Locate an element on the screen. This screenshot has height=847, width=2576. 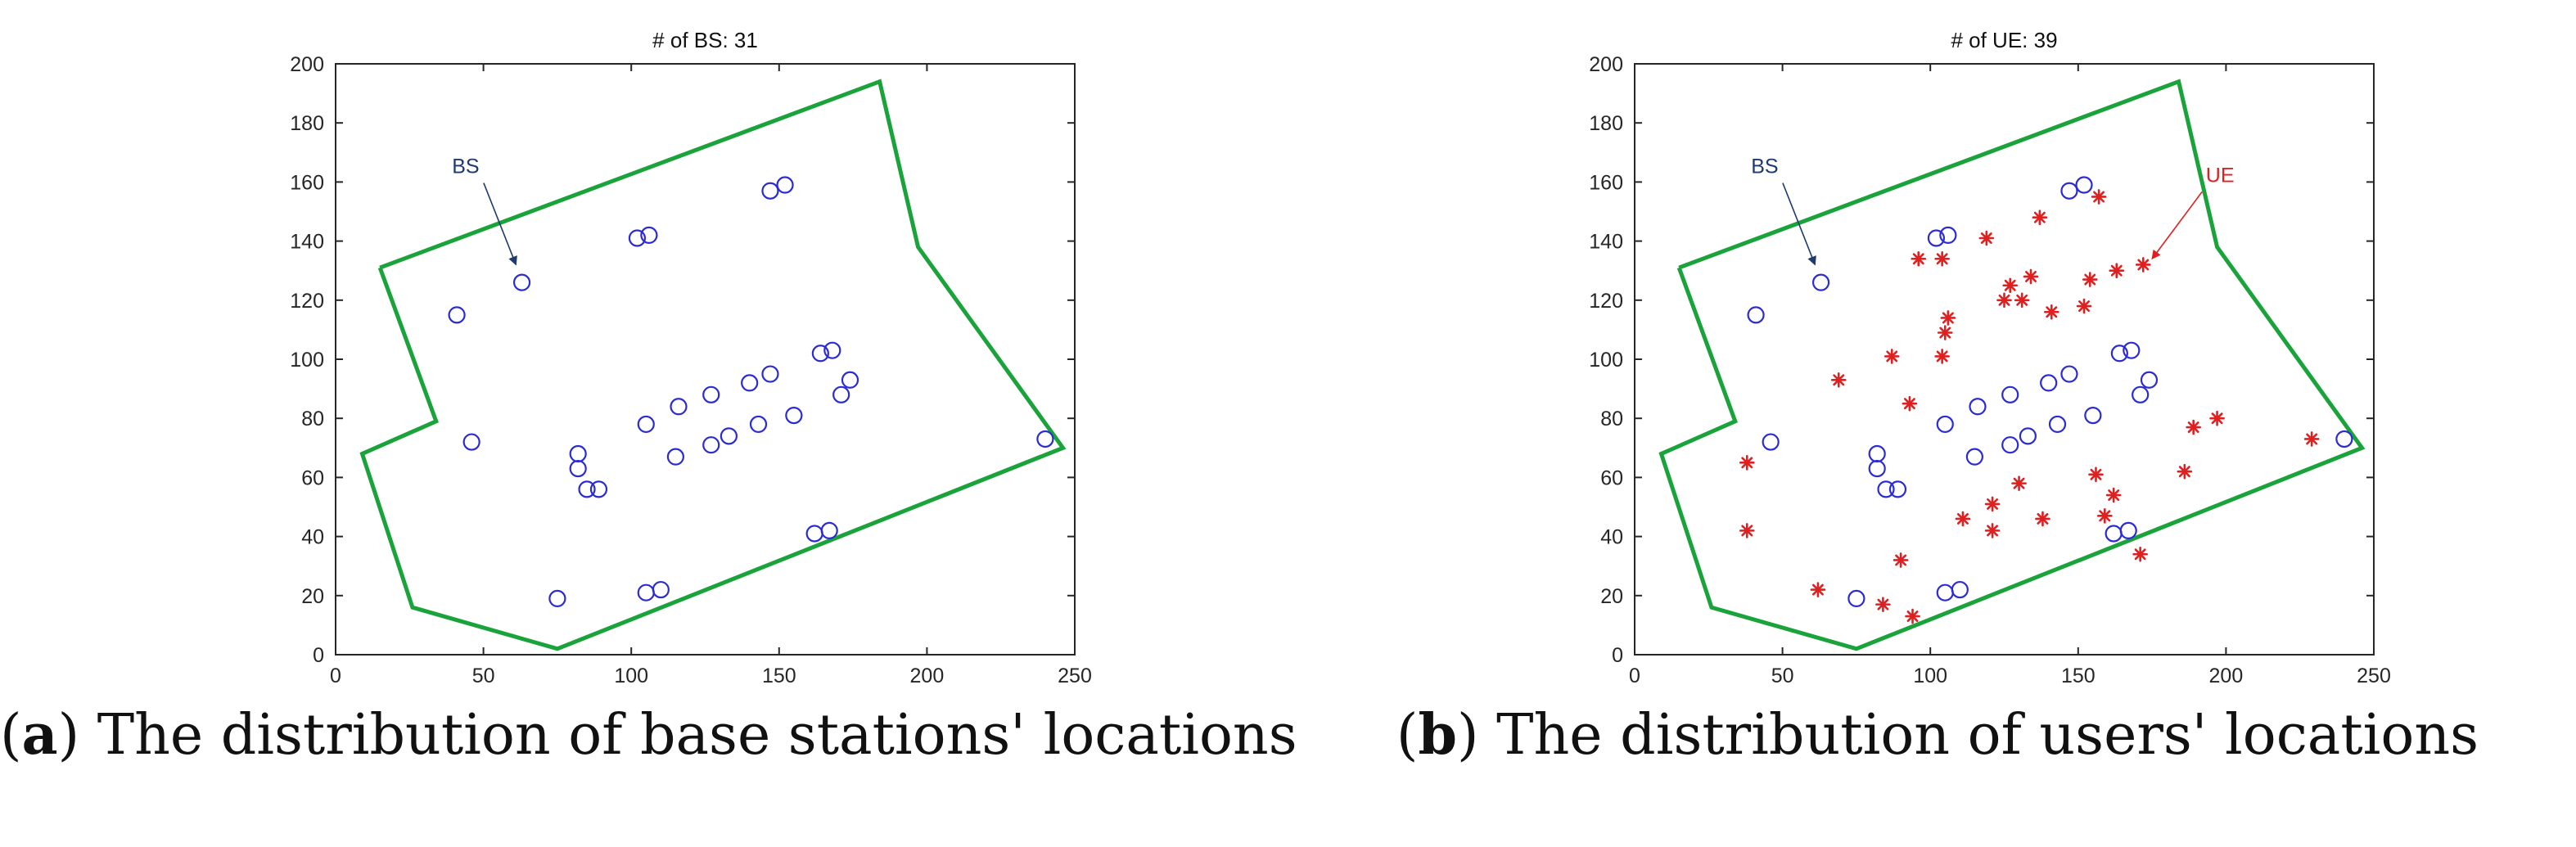
x-tick-label: 100 is located at coordinates (631, 676).